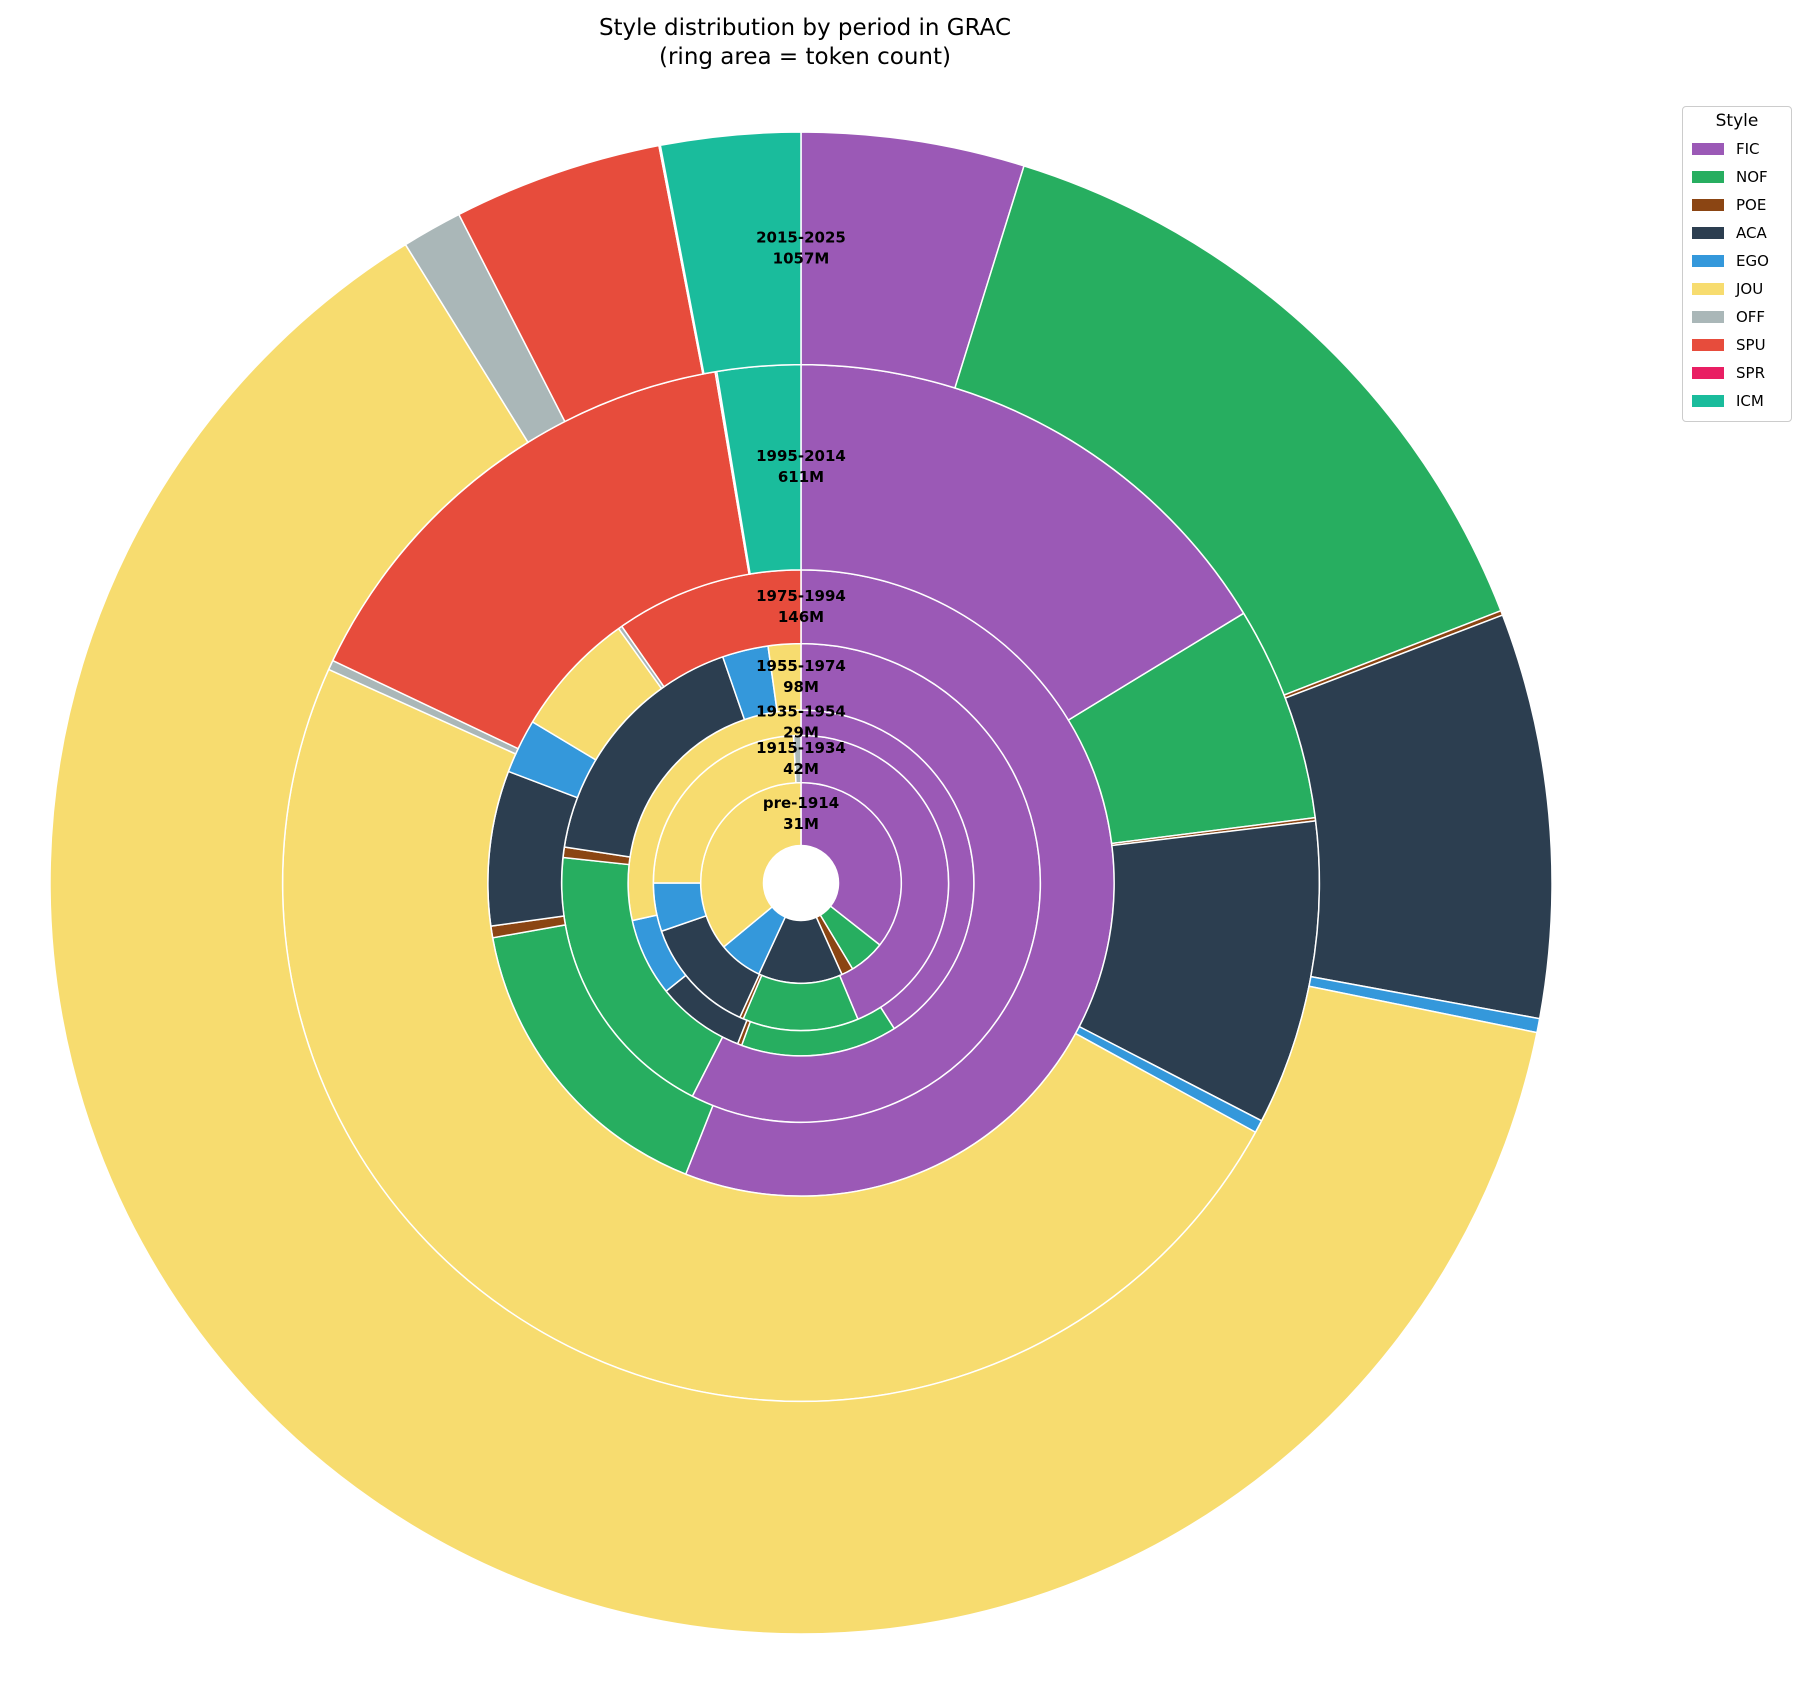  I want to click on legend-item-SPR: SPR, so click(1737, 373).